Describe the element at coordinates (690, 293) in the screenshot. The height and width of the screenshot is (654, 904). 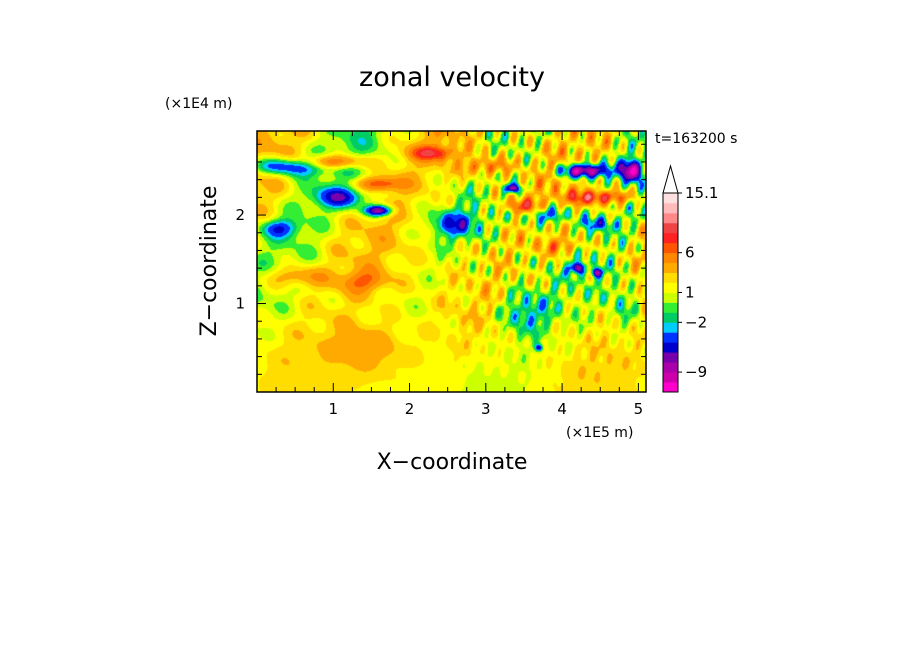
I see `colorbar-label: 1` at that location.